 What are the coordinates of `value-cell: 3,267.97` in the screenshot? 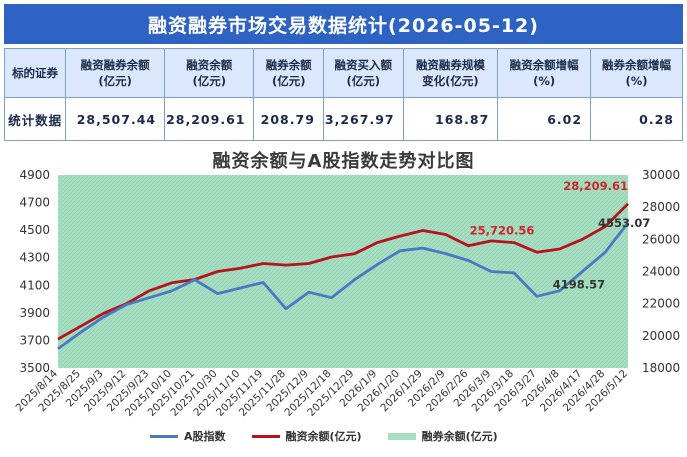 It's located at (363, 119).